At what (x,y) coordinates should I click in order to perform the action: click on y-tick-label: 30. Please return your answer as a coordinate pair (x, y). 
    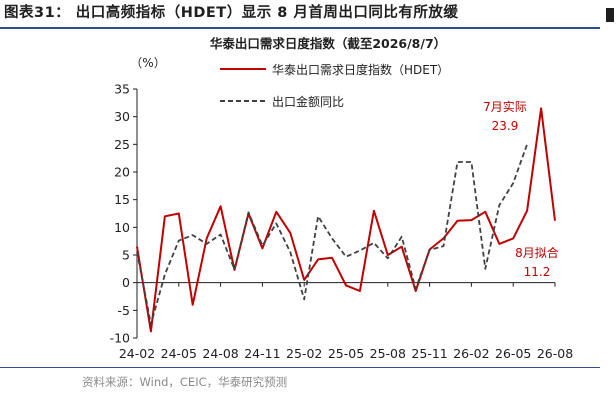
    Looking at the image, I should click on (122, 116).